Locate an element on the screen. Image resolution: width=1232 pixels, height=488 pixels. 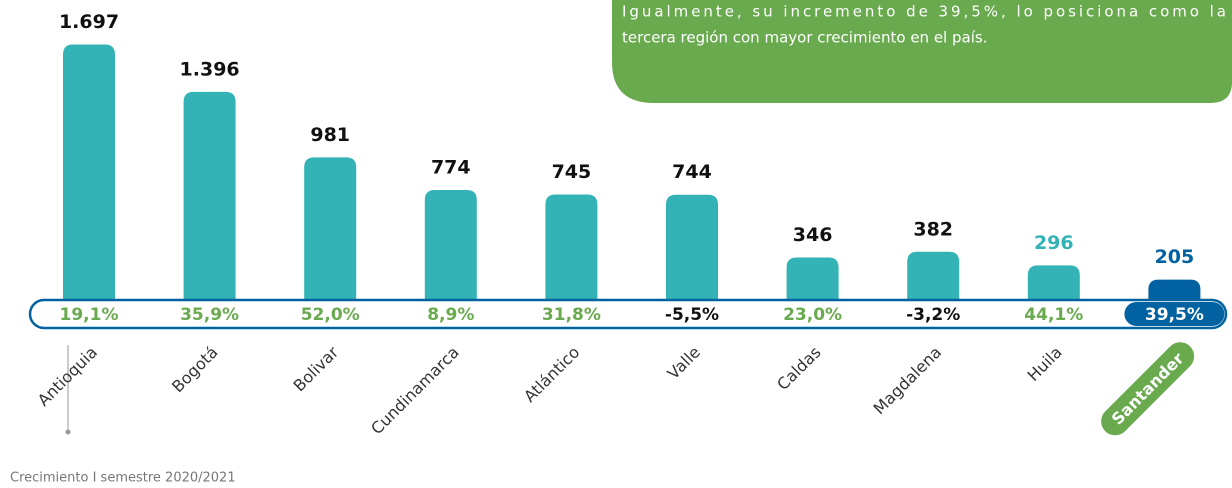
highlight-category: Santander is located at coordinates (1148, 389).